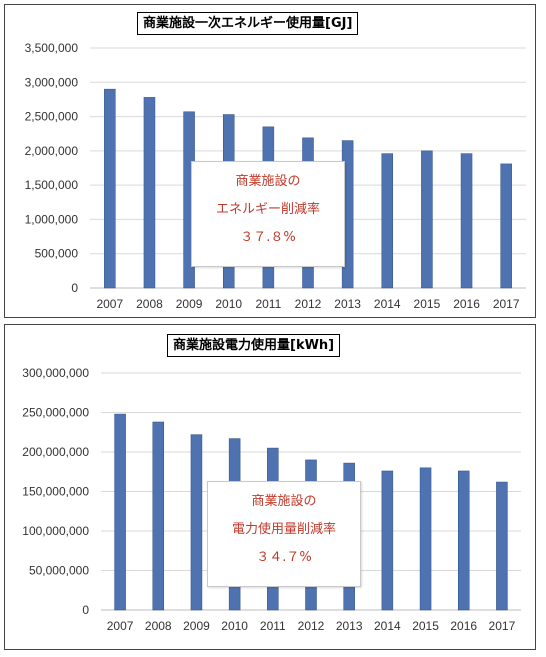 This screenshot has width=546, height=657. What do you see at coordinates (55, 413) in the screenshot?
I see `y-tick-label: 250,000,000` at bounding box center [55, 413].